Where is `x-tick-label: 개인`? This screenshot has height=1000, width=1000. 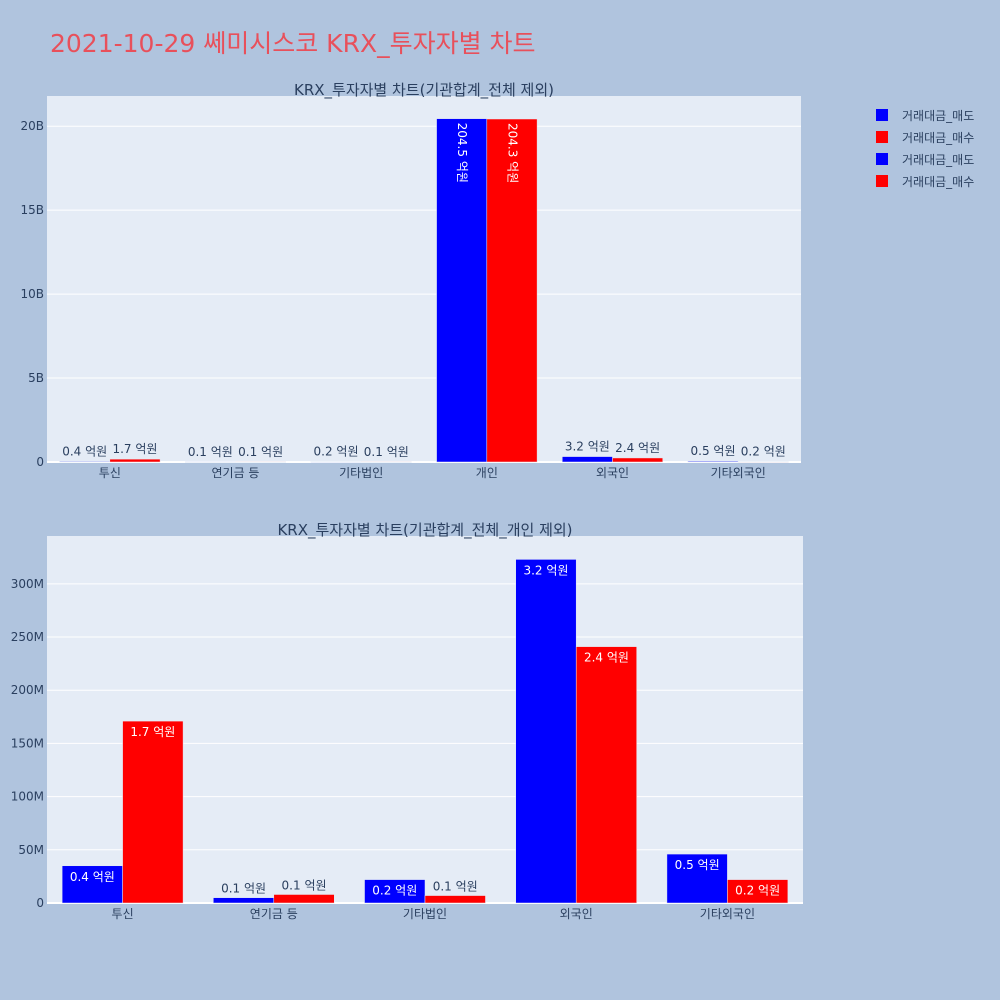 x-tick-label: 개인 is located at coordinates (487, 473).